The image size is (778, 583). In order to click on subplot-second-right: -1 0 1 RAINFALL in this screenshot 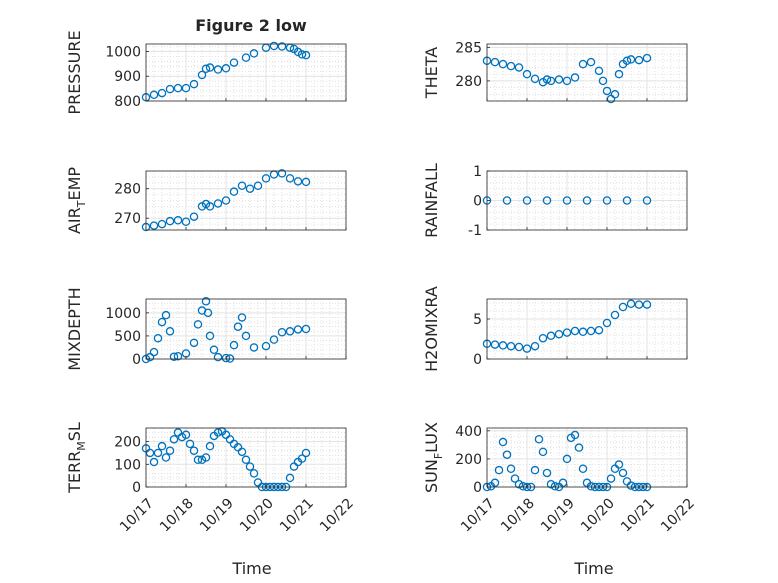, I will do `click(555, 201)`.